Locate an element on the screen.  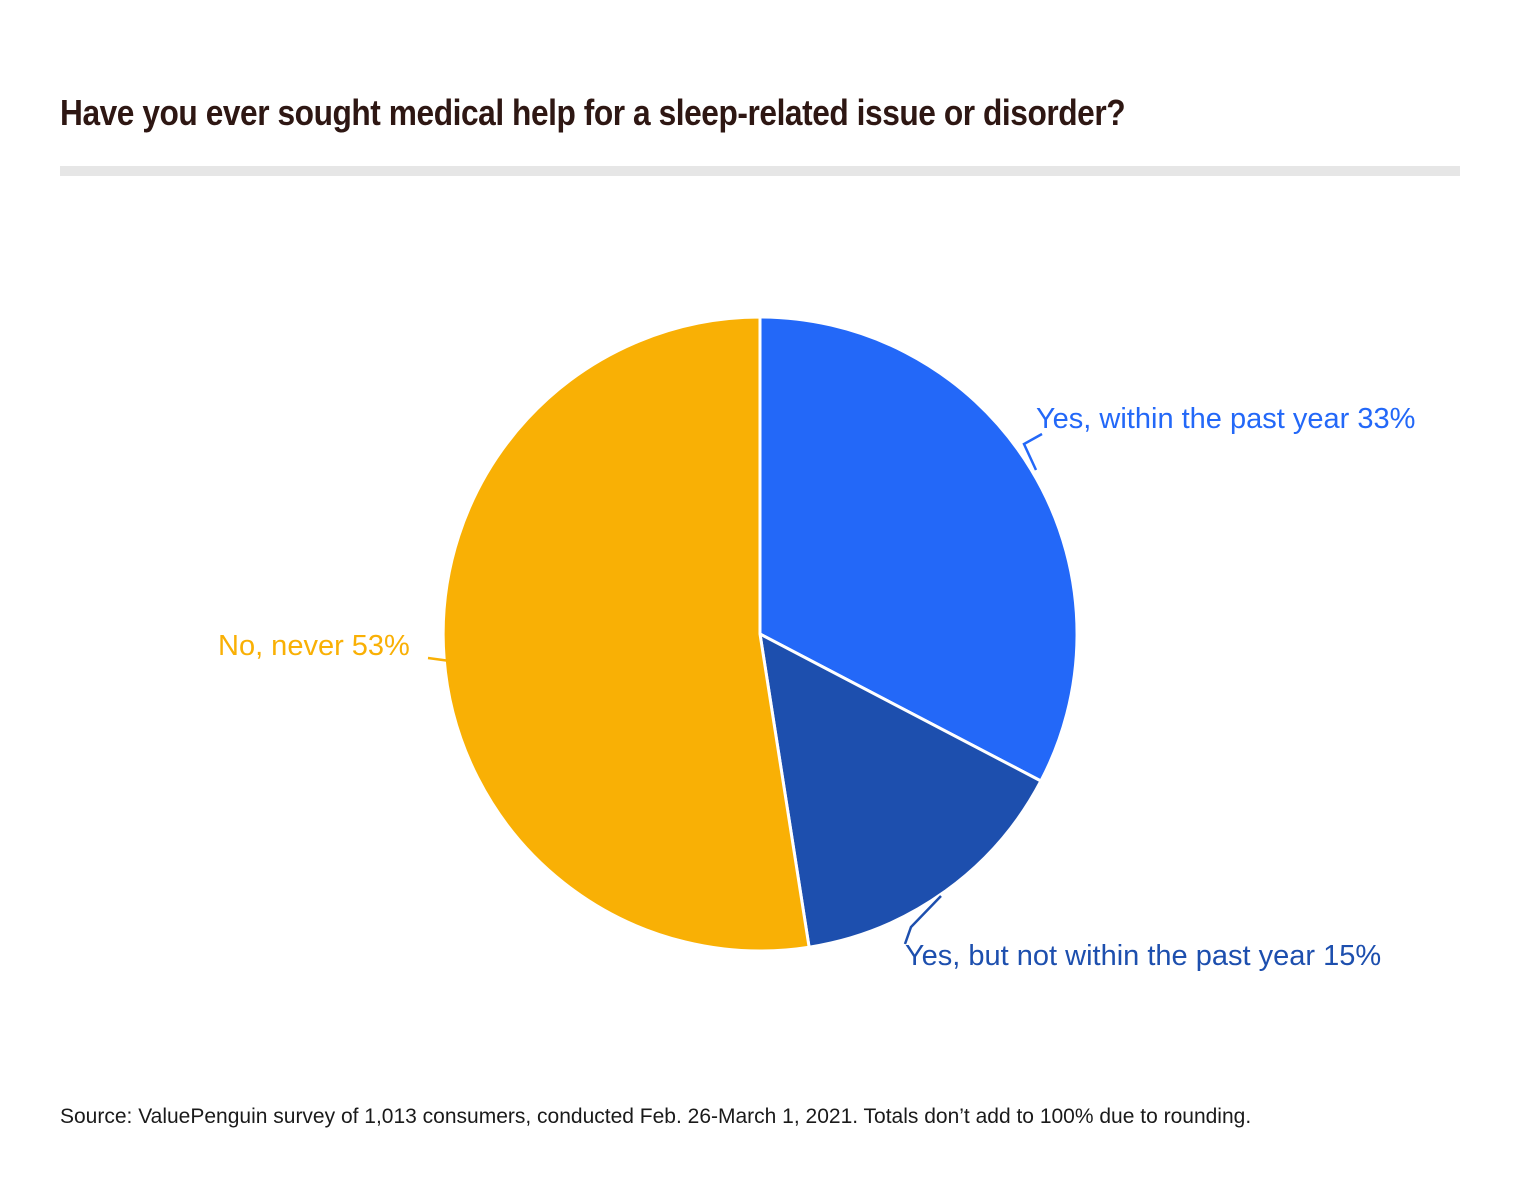
label-yes-within-past-year: Yes, within the past year 33% is located at coordinates (1226, 419).